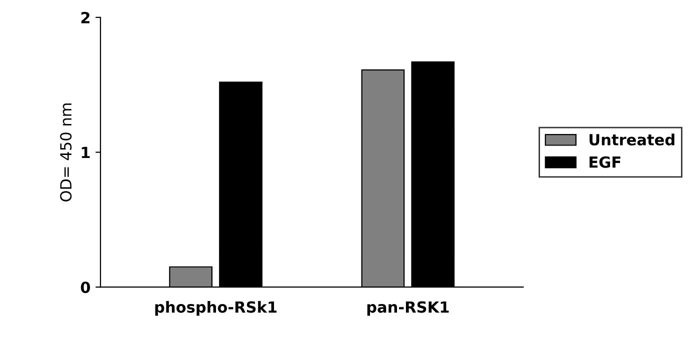 This screenshot has width=693, height=348. What do you see at coordinates (632, 140) in the screenshot?
I see `legend-label: Untreated` at bounding box center [632, 140].